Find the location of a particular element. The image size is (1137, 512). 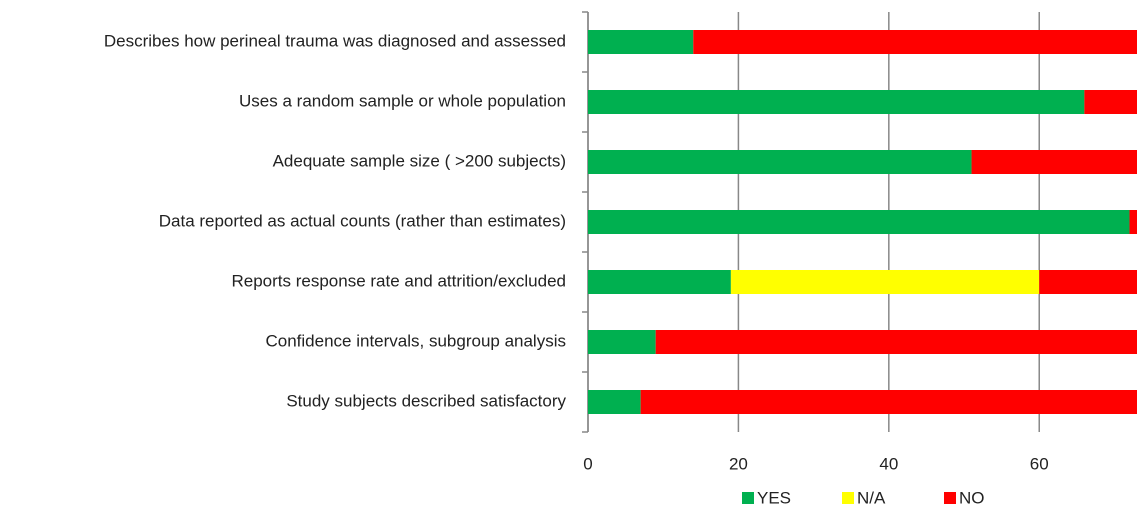

legend-label: N/A is located at coordinates (871, 497).